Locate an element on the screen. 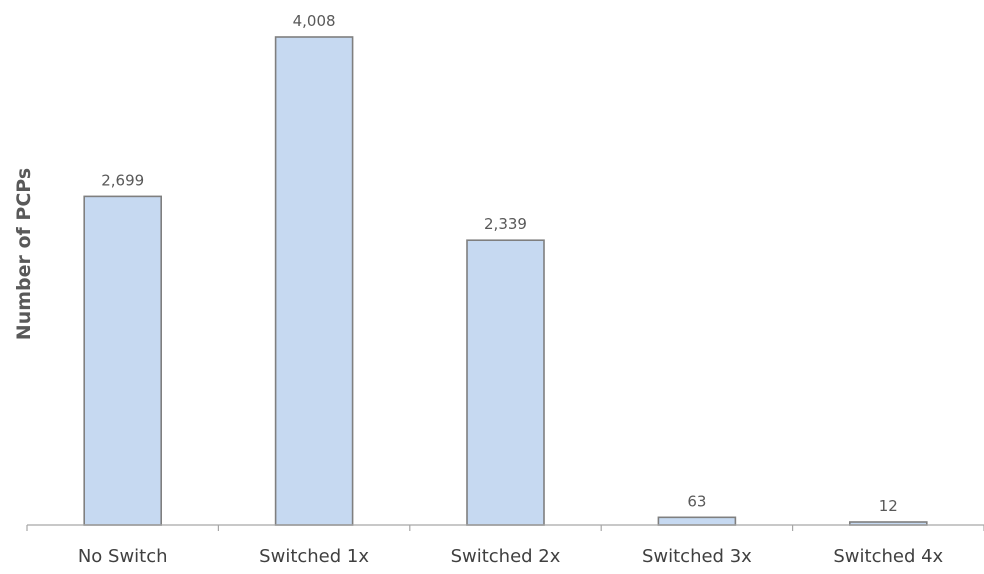 This screenshot has width=984, height=574. data-label: 2,339 is located at coordinates (505, 224).